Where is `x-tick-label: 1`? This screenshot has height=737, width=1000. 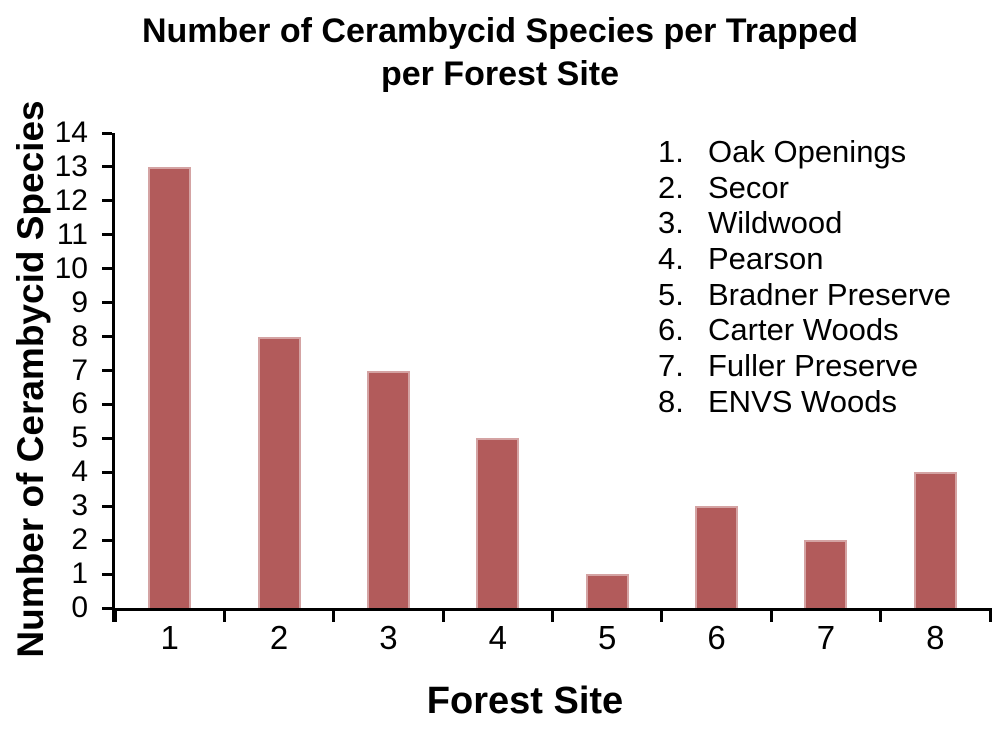 x-tick-label: 1 is located at coordinates (169, 637).